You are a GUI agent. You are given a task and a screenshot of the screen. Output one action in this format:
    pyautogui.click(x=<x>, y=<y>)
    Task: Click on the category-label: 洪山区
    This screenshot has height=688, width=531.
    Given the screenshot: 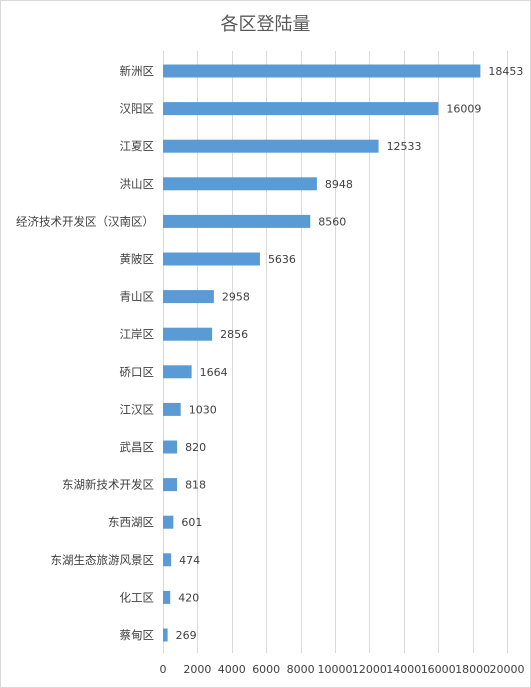 What is the action you would take?
    pyautogui.click(x=137, y=184)
    